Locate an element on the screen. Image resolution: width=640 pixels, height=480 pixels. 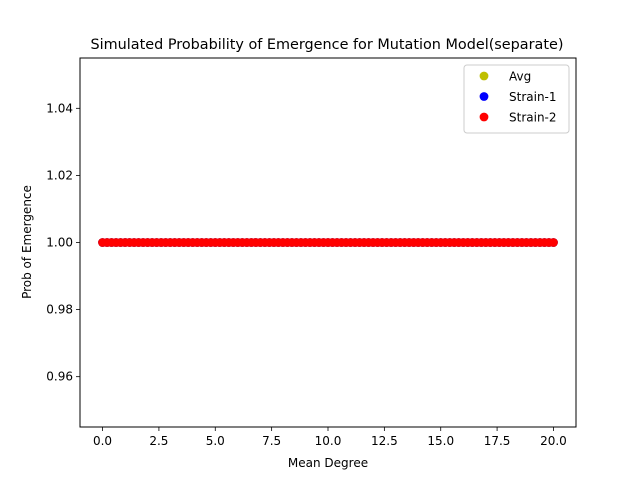
plot-area is located at coordinates (328, 242).